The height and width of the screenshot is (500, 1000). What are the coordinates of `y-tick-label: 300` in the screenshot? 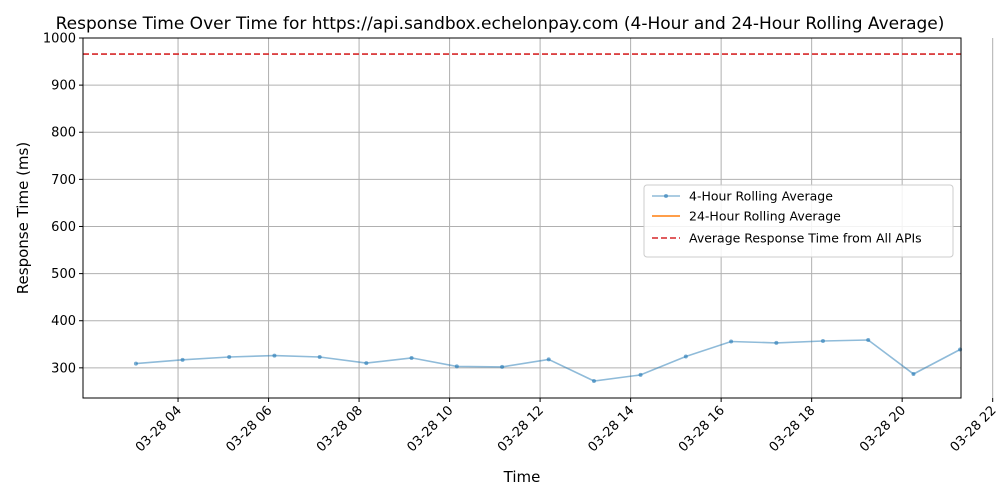 It's located at (63, 368).